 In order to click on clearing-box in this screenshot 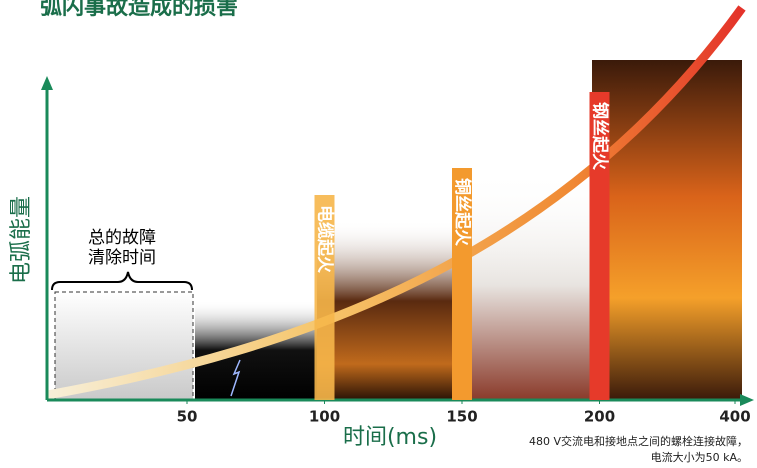, I will do `click(124, 346)`.